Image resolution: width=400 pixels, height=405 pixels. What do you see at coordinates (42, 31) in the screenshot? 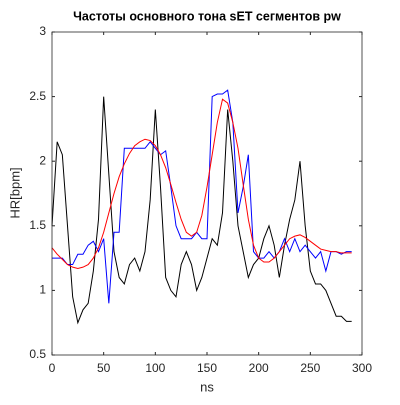
I see `y-tick-label: 3` at bounding box center [42, 31].